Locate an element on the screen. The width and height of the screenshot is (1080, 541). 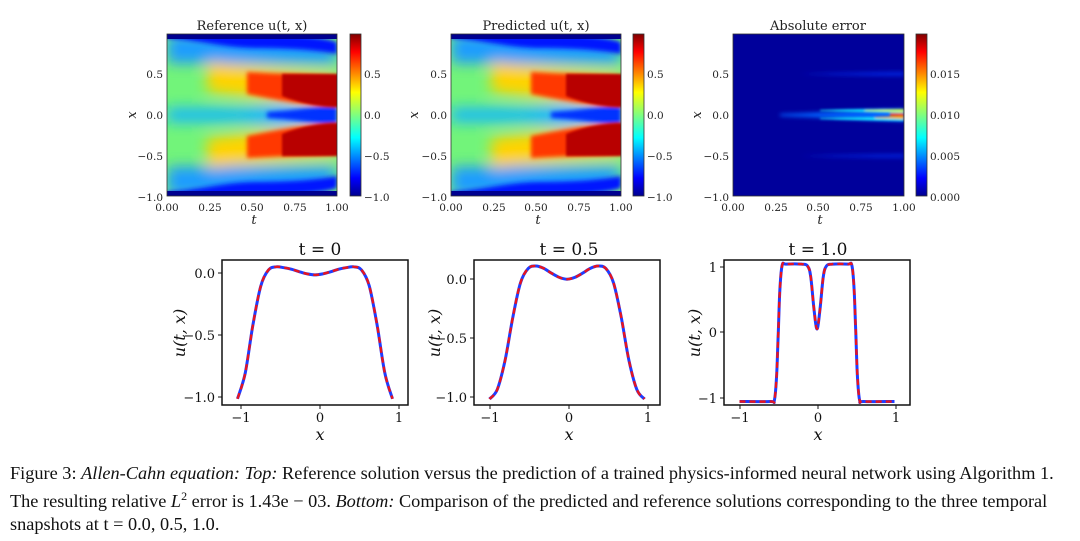
lineplot-t05-prediction-line is located at coordinates (567, 332).